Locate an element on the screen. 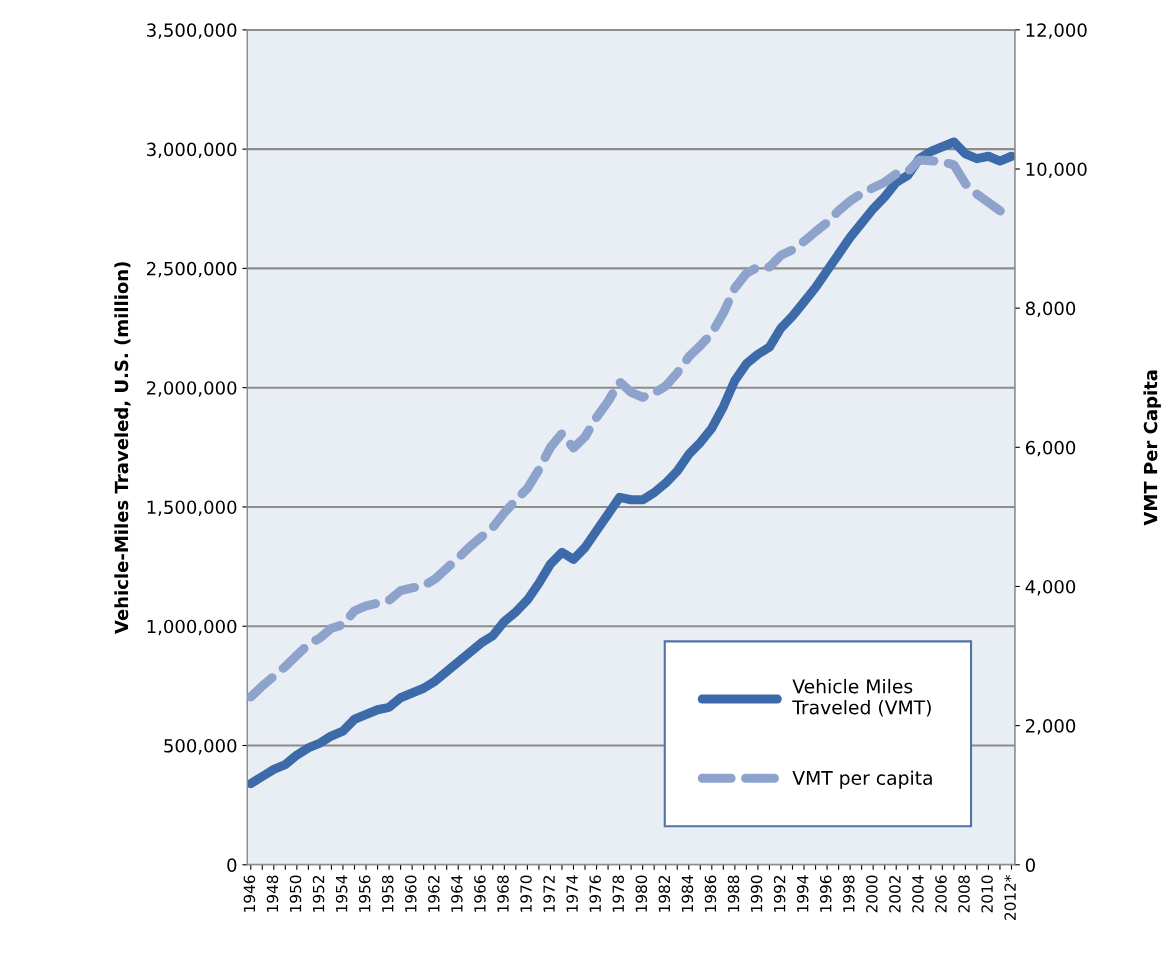 This screenshot has height=963, width=1172. y2-tick-label: 6,000 is located at coordinates (1050, 448).